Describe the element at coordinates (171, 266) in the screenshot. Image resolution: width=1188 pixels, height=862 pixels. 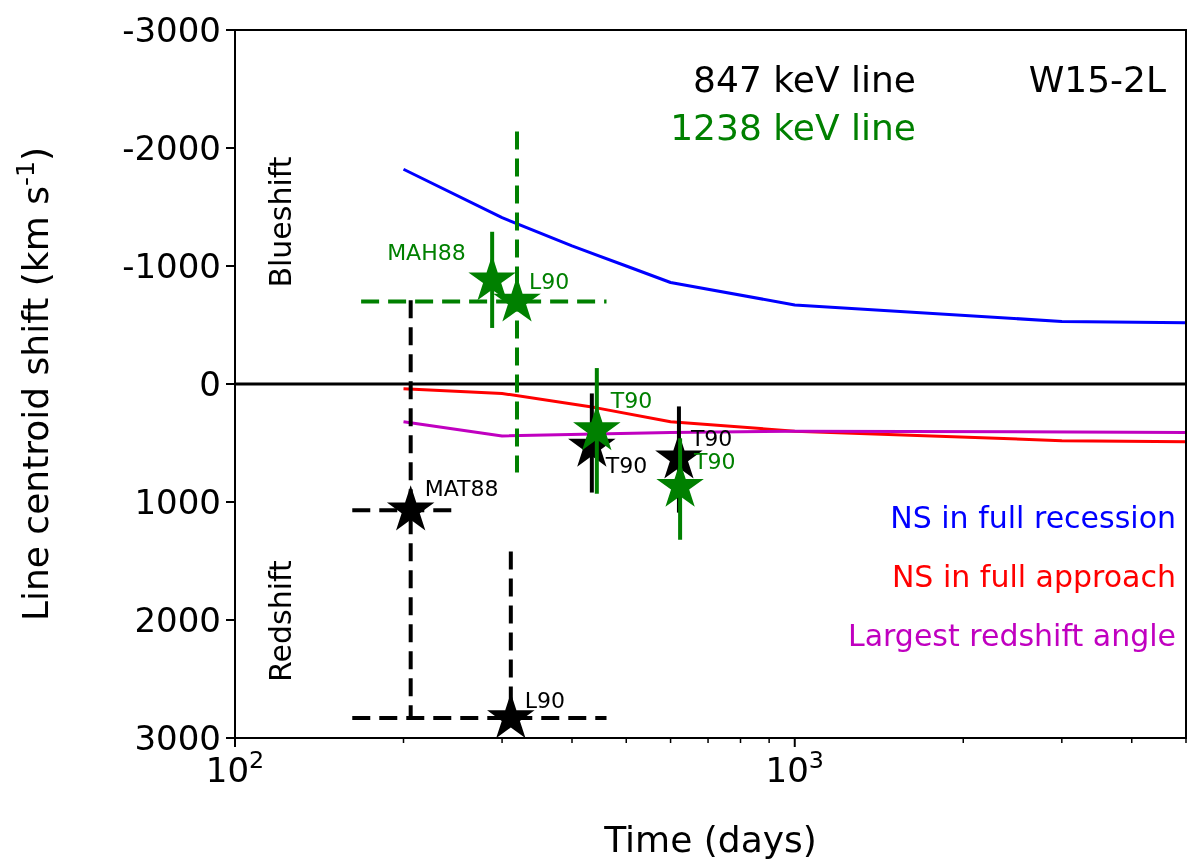
I see `y-tick-label: -1000` at that location.